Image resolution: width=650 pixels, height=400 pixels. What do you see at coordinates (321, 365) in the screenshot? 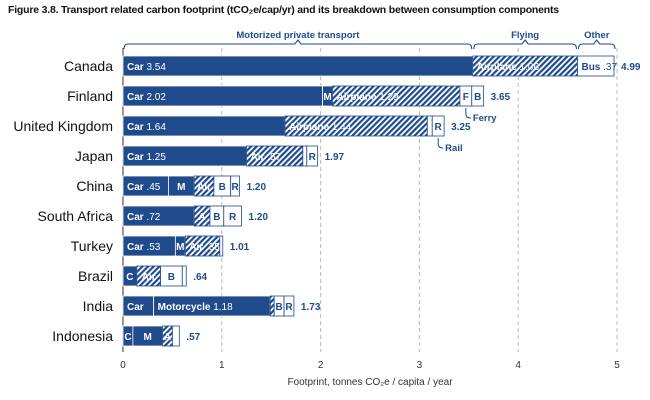
I see `x-tick-label: 2` at bounding box center [321, 365].